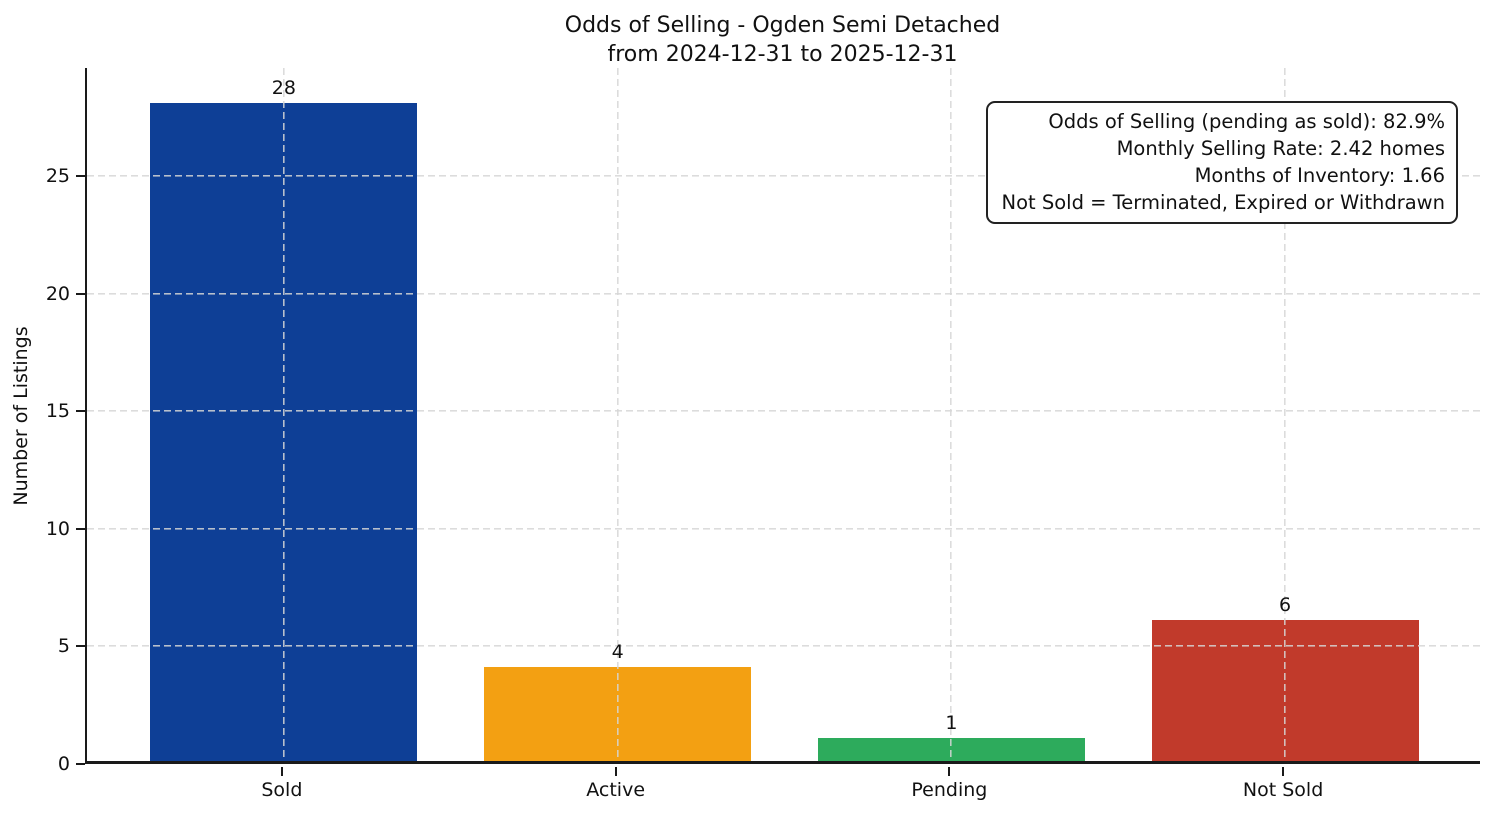  Describe the element at coordinates (782, 25) in the screenshot. I see `chart-title: Odds of Selling - Ogden Semi Detached` at that location.